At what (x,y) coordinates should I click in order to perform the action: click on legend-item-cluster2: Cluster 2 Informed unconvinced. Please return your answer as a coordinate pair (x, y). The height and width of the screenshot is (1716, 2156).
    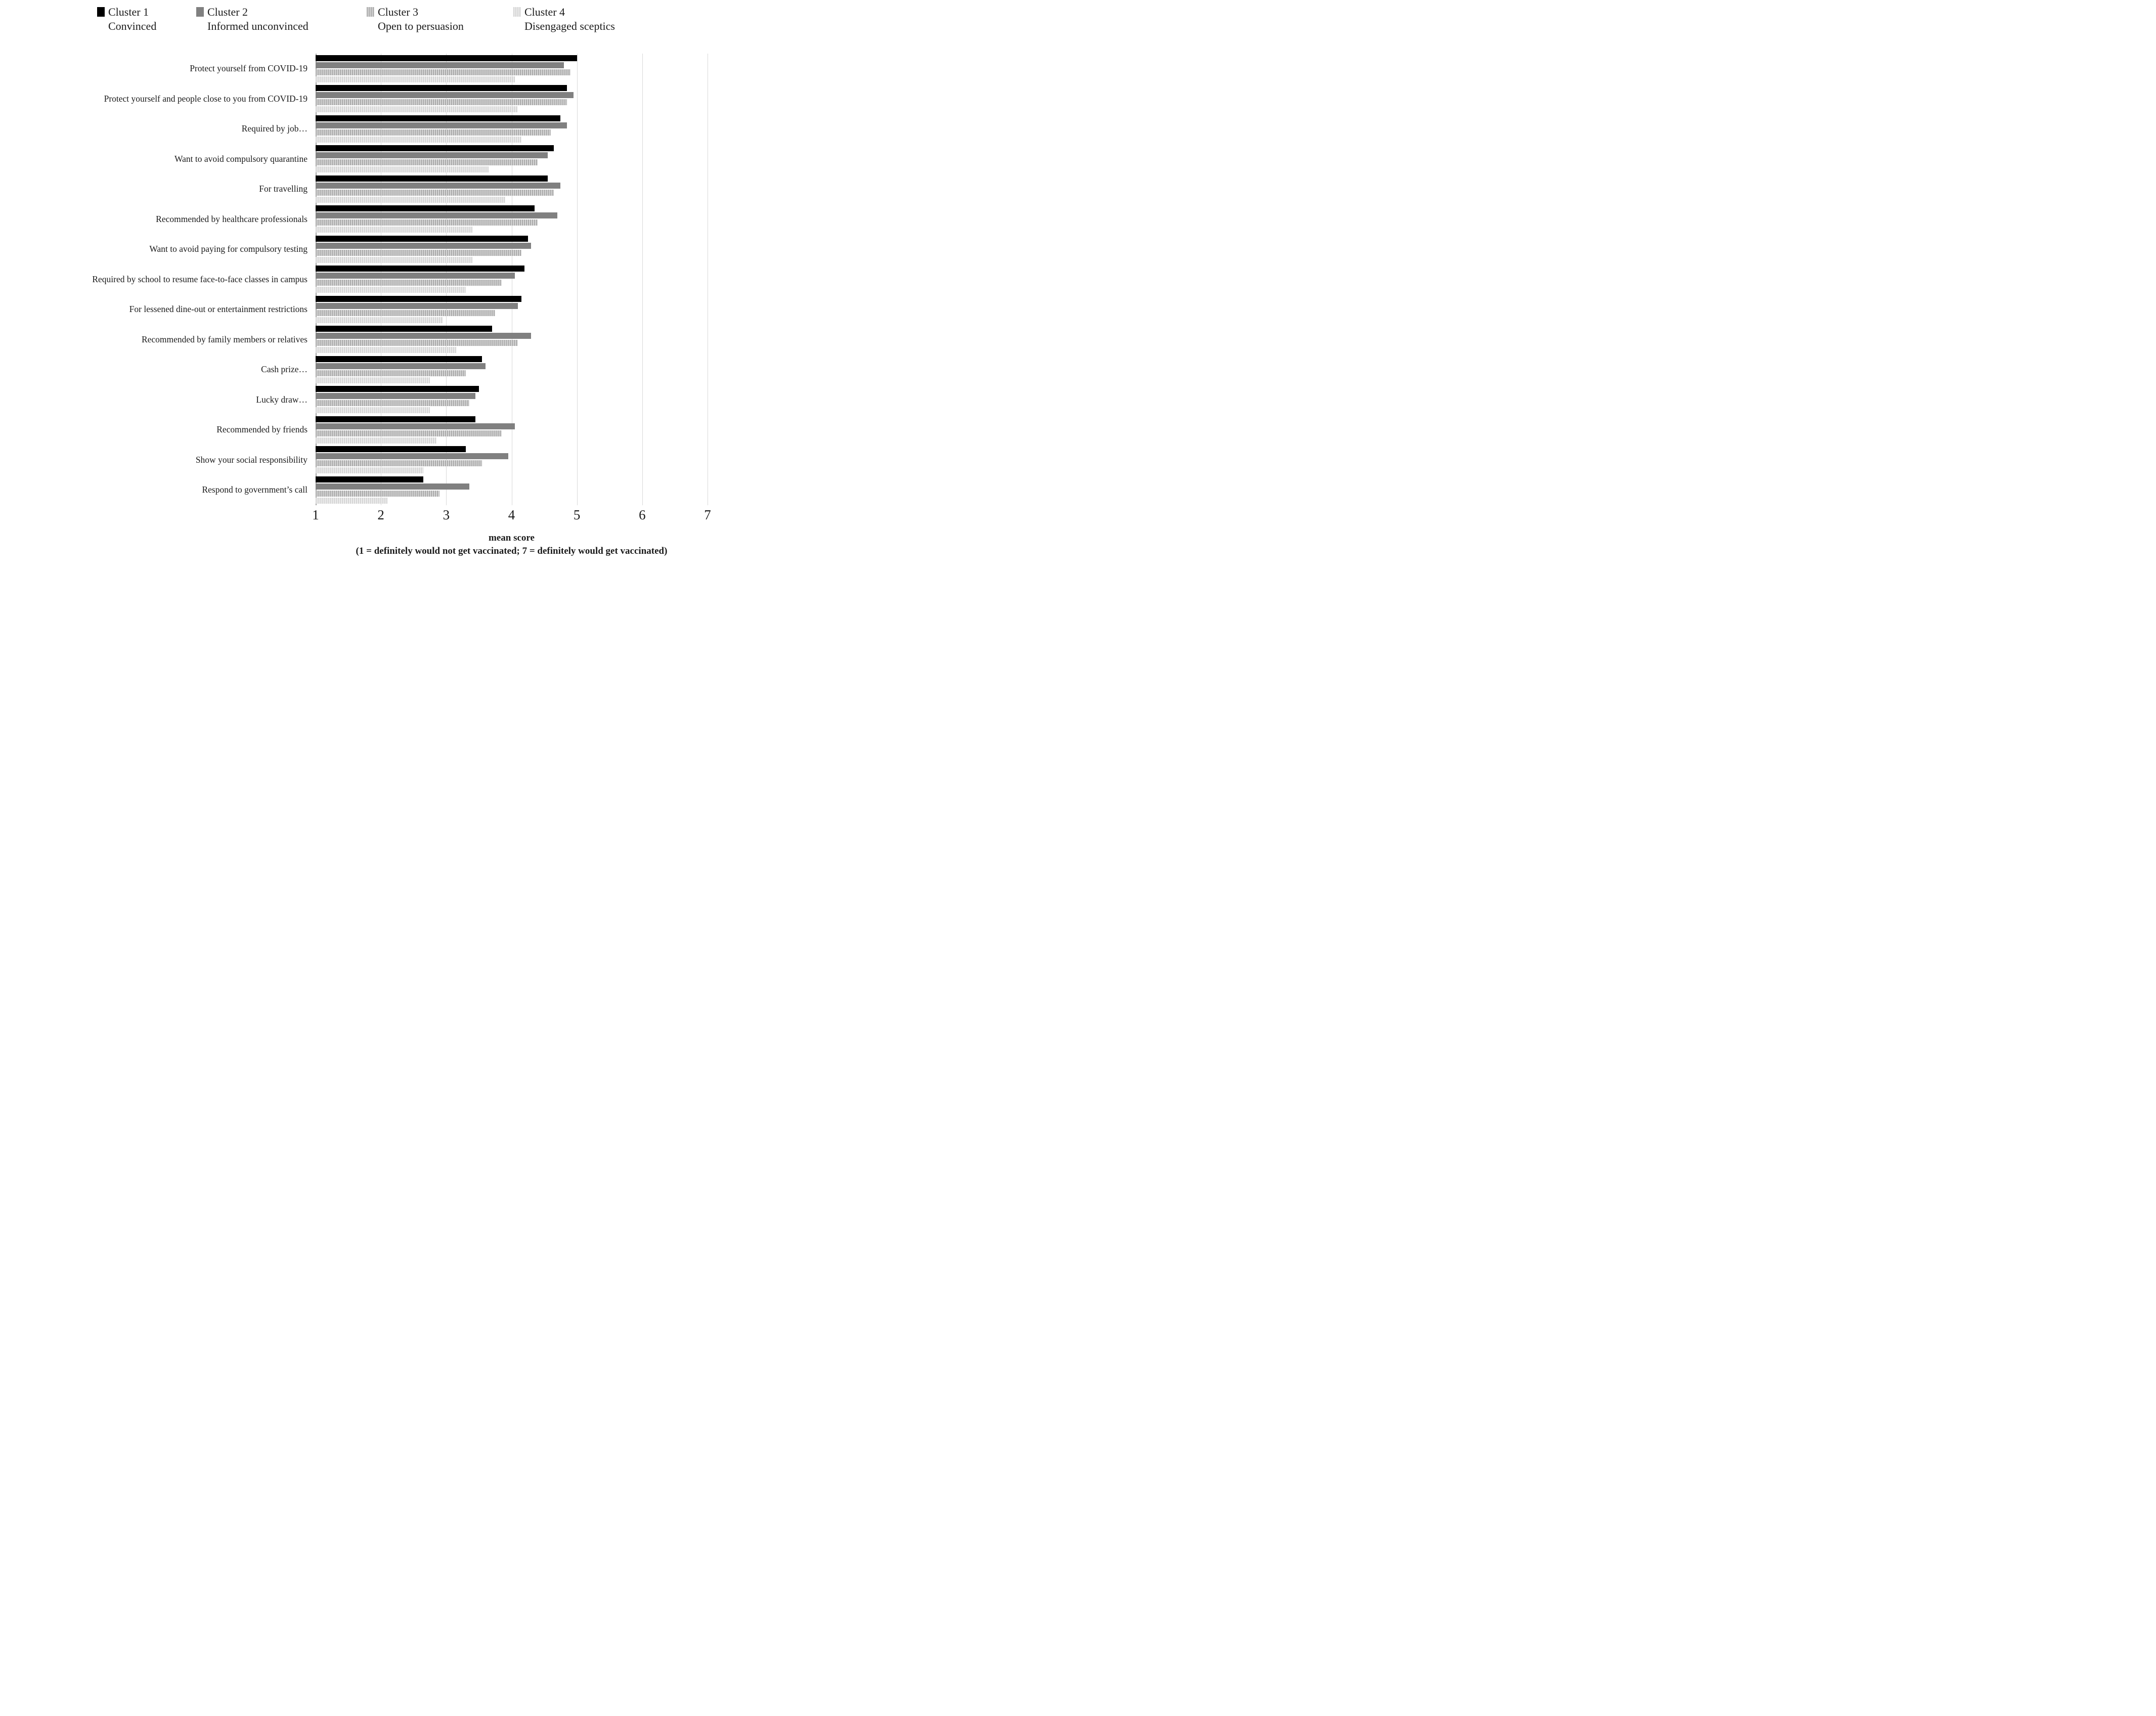
    Looking at the image, I should click on (282, 19).